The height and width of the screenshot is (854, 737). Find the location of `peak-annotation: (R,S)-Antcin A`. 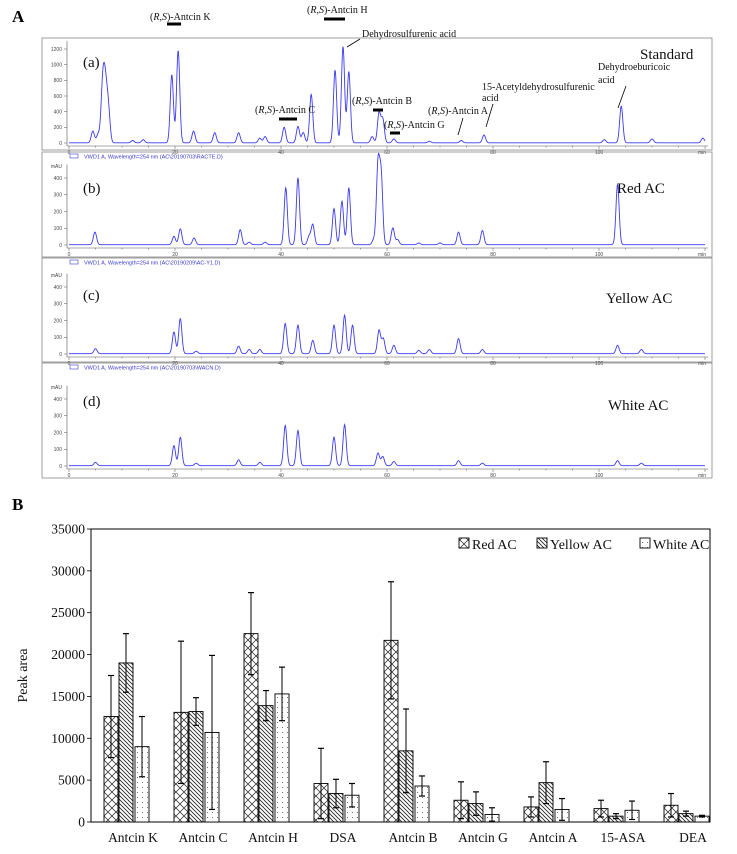

peak-annotation: (R,S)-Antcin A is located at coordinates (458, 111).